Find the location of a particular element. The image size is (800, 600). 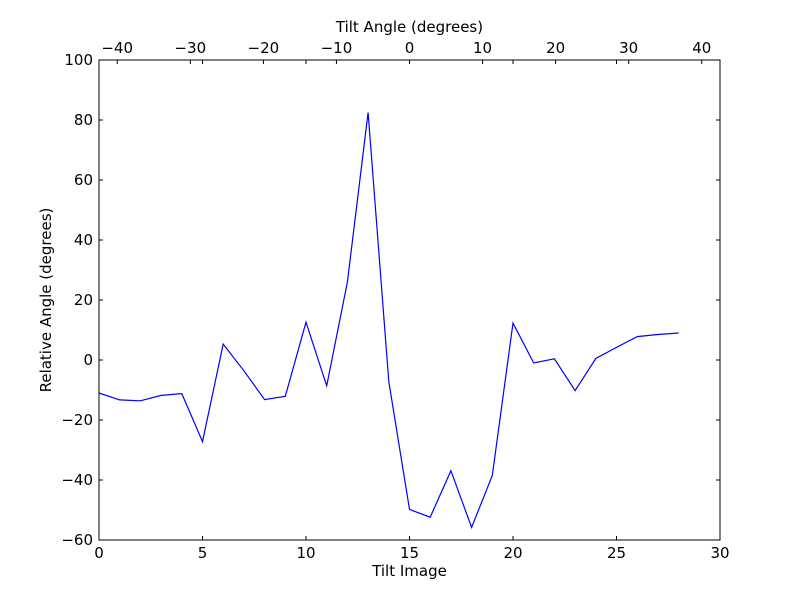

y-tick-label: −20 is located at coordinates (77, 420).